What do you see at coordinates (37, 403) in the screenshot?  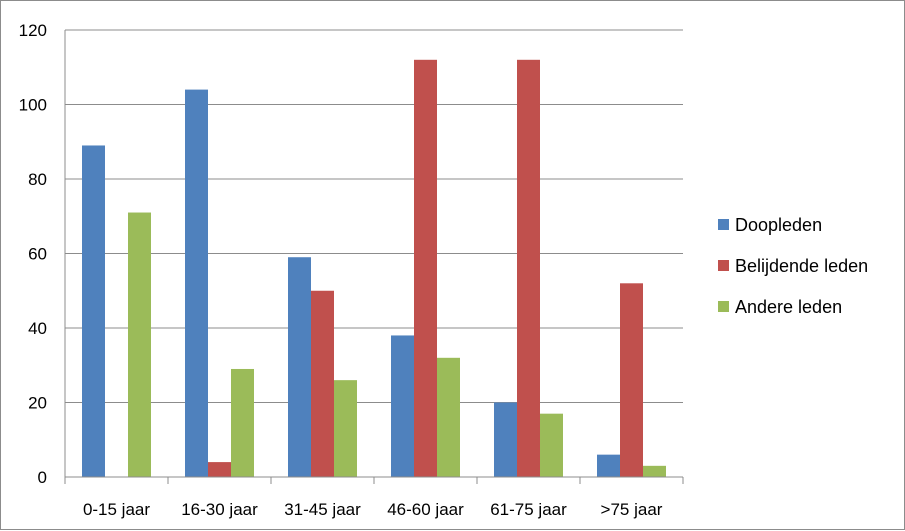 I see `y-tick-label: 20` at bounding box center [37, 403].